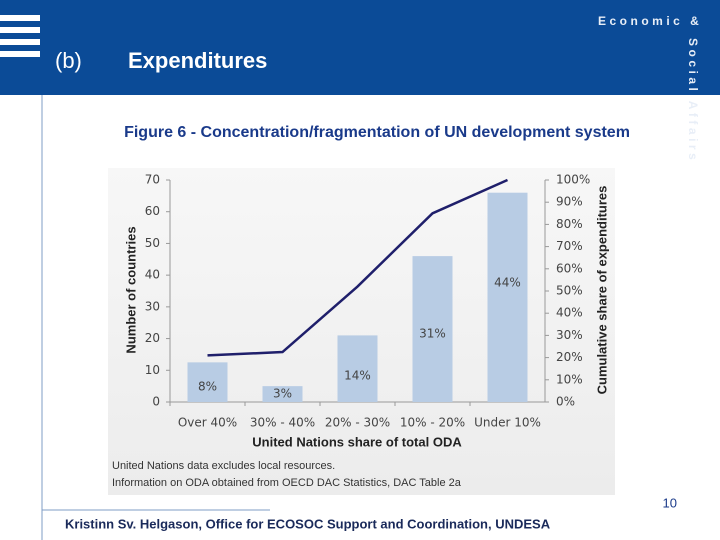  I want to click on y2-axis-title: Cumulative share of expenditures, so click(601, 290).